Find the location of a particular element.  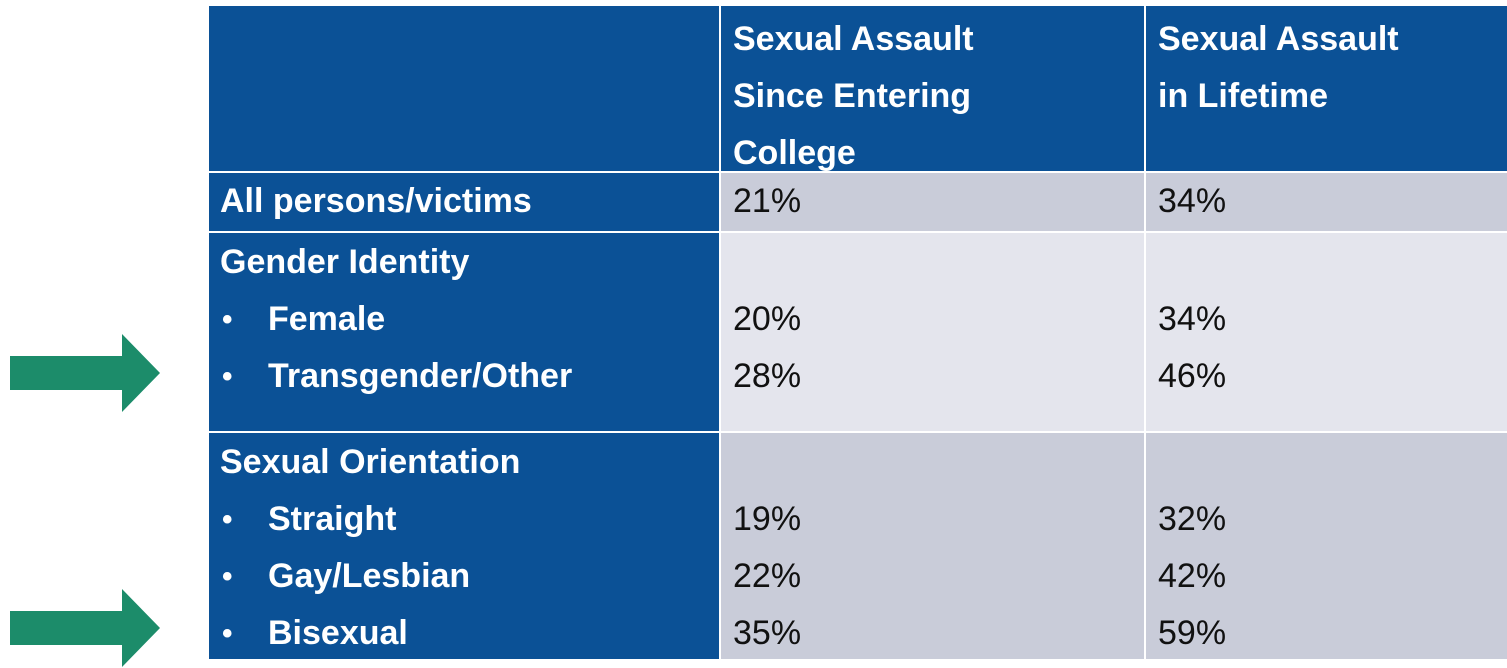

header-text: in Lifetime is located at coordinates (1243, 96).